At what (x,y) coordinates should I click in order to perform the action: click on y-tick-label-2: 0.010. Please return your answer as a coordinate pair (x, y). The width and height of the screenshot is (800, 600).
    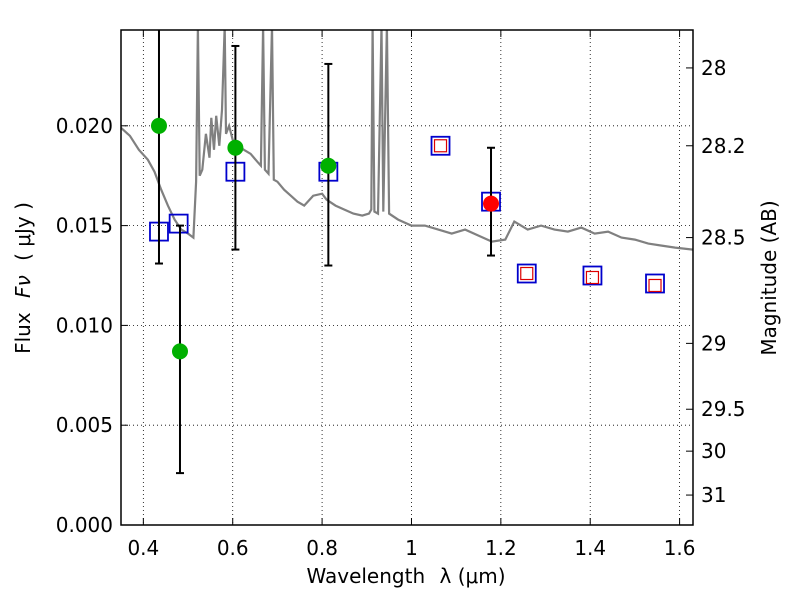
    Looking at the image, I should click on (84, 325).